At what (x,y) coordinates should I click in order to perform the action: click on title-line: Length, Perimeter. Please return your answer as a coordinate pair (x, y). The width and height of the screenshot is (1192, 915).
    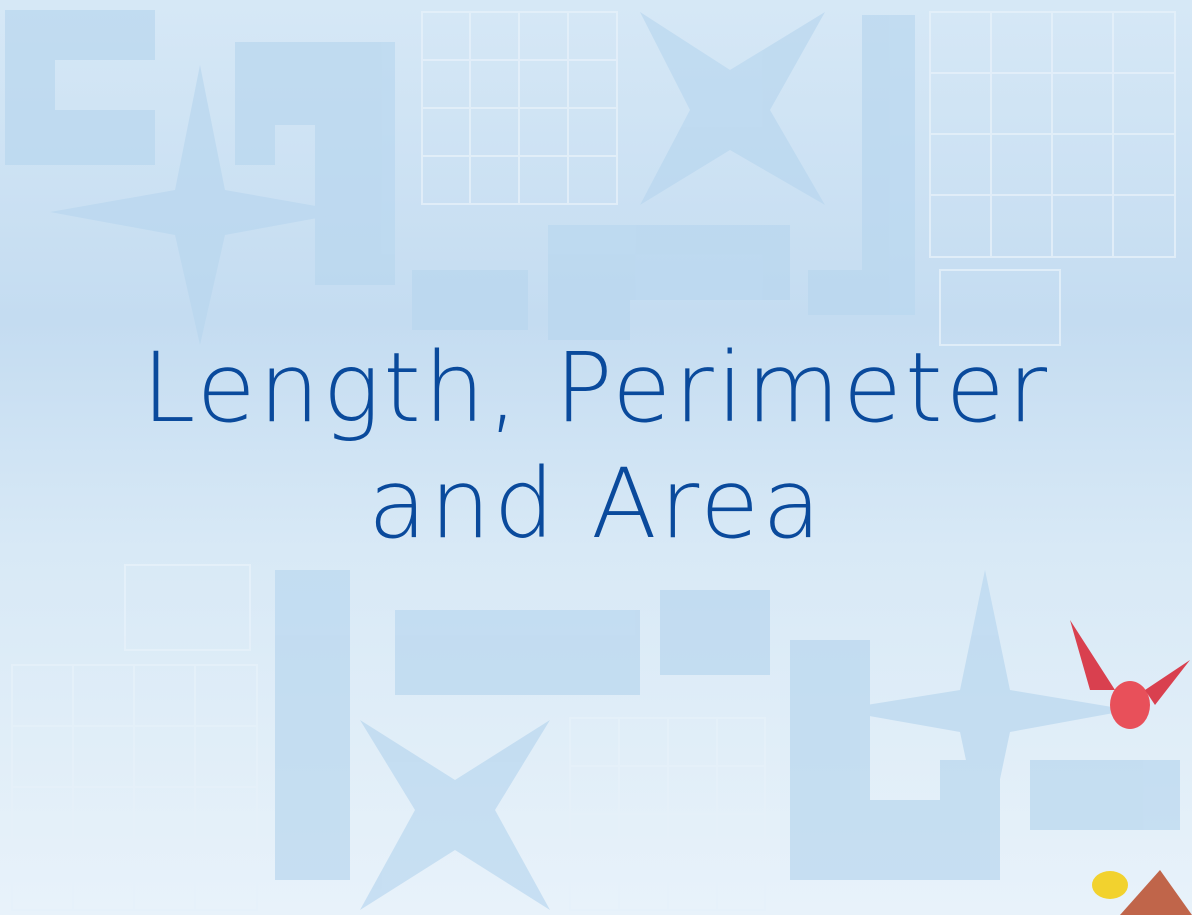
    Looking at the image, I should click on (596, 388).